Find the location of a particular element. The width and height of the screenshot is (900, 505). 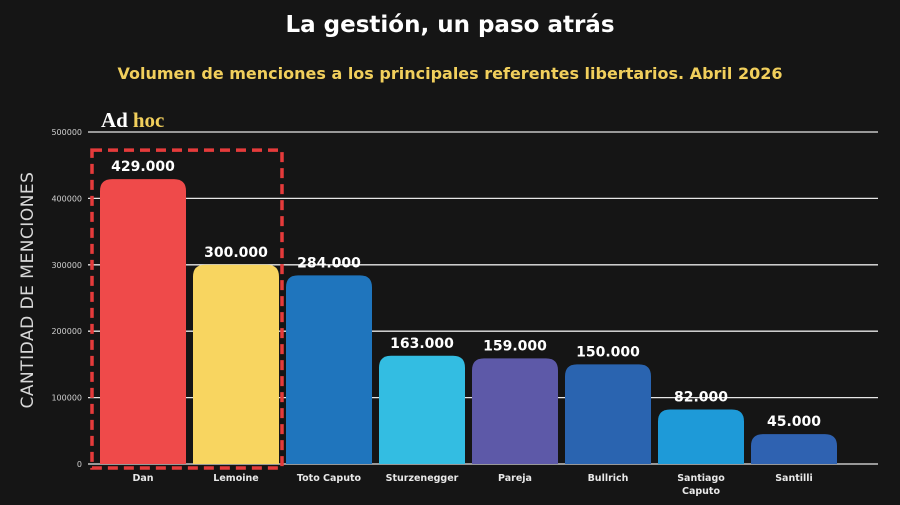

category-label: Pareja is located at coordinates (515, 478).